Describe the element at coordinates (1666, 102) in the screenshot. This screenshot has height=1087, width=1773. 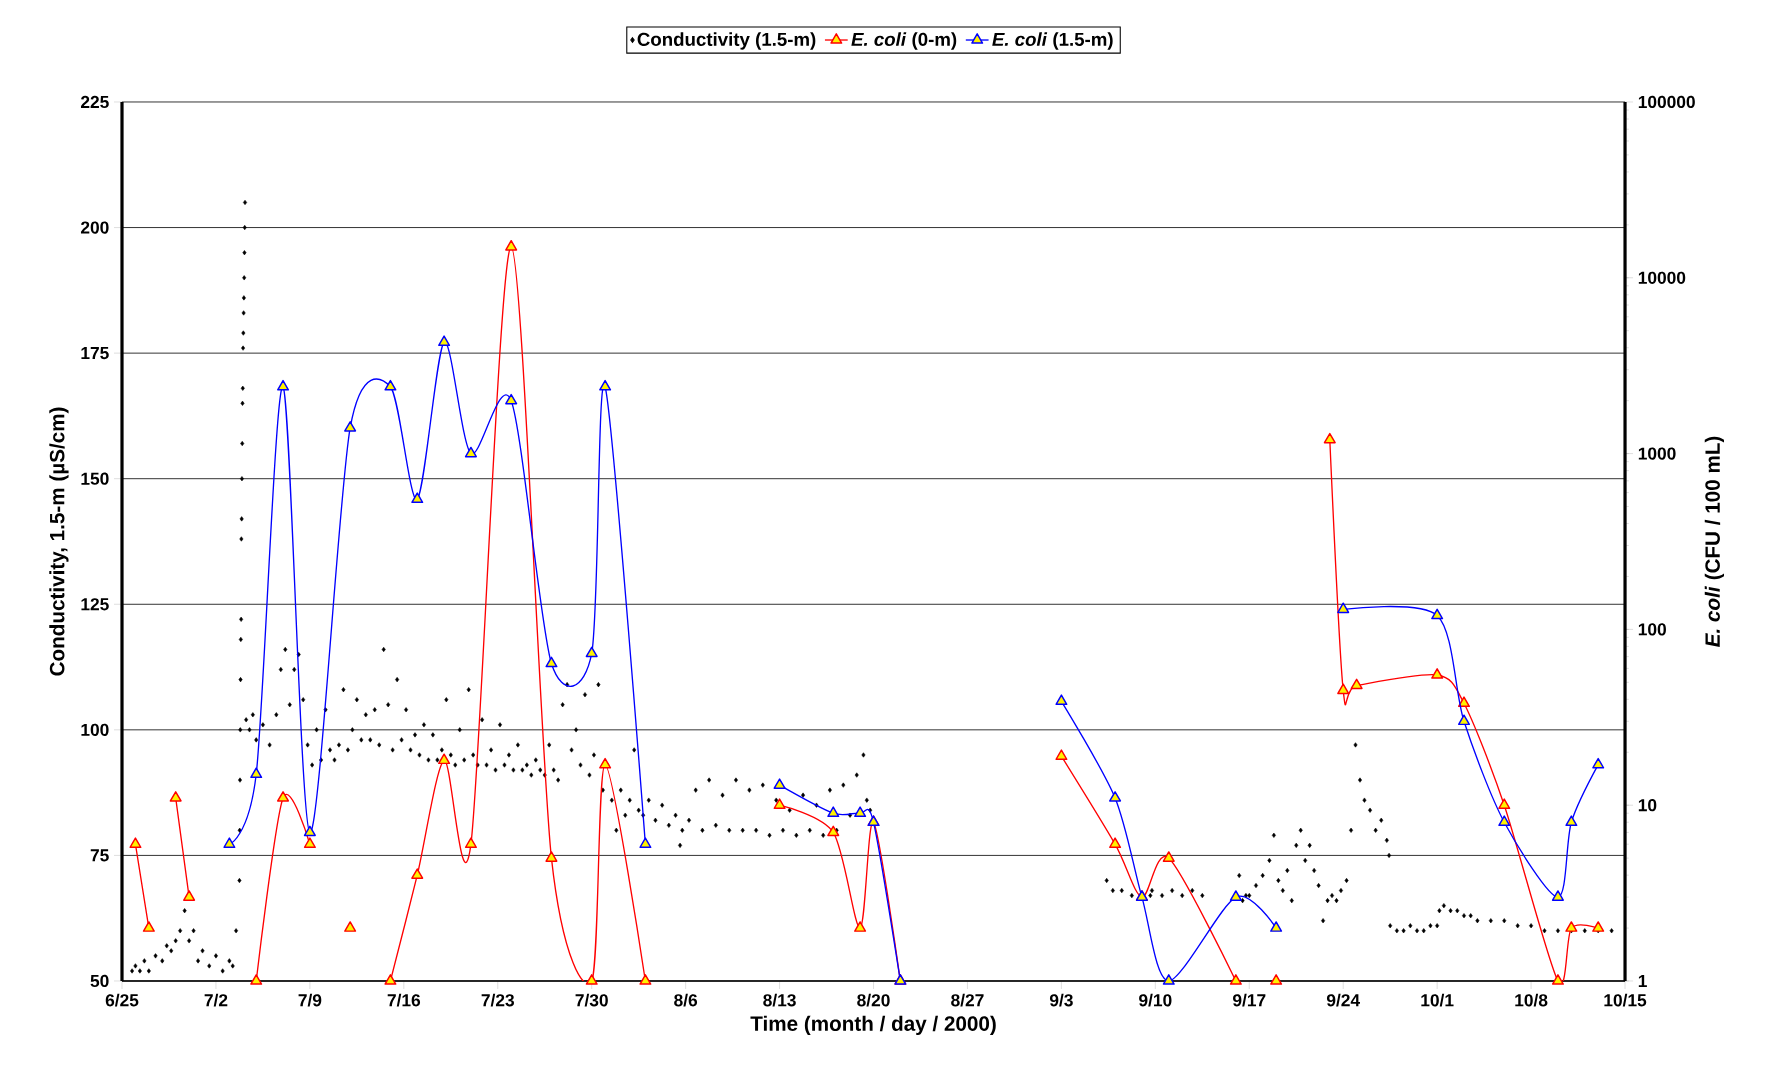
I see `y2-tick-label: 100000` at that location.